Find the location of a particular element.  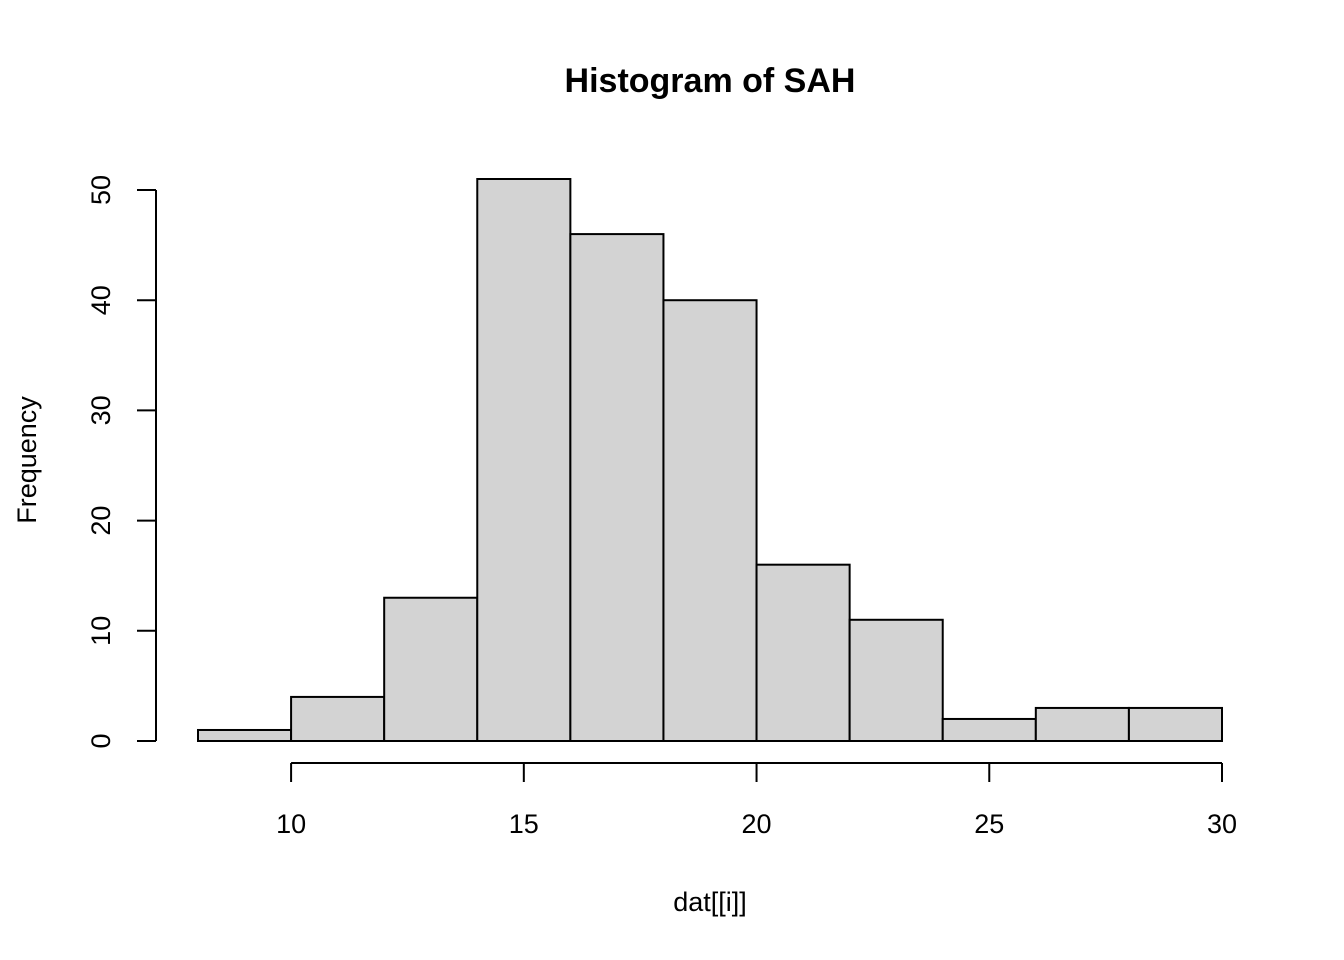

chart-title: Histogram of SAH is located at coordinates (710, 81).